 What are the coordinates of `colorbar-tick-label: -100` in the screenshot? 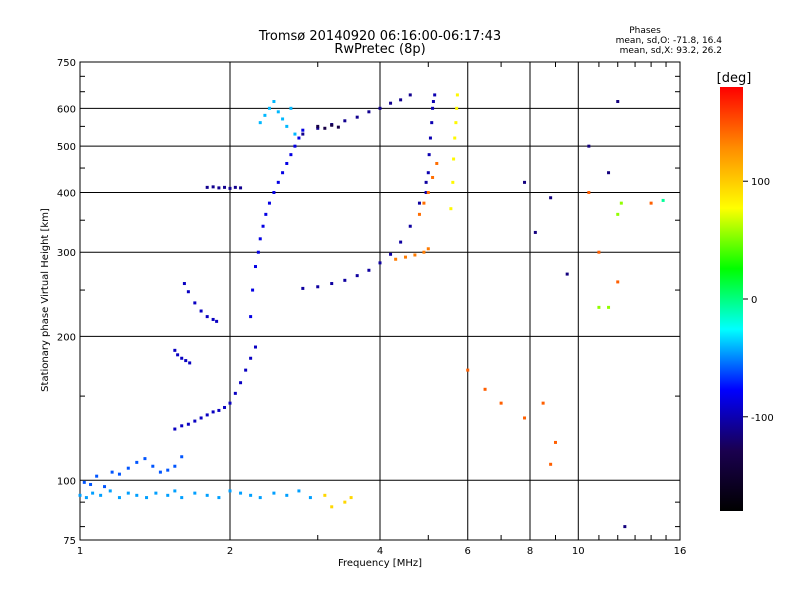 It's located at (762, 418).